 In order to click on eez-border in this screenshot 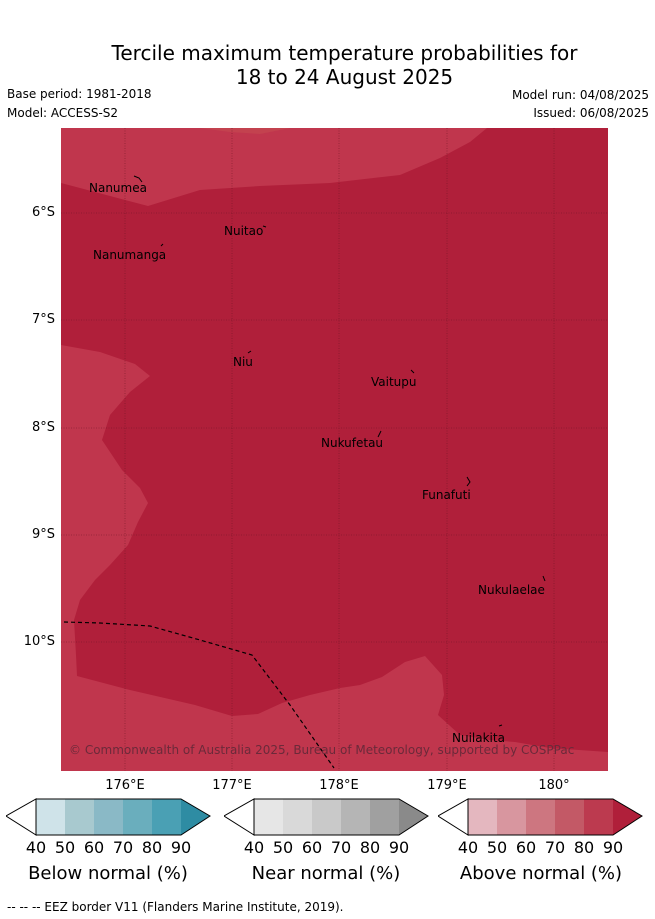, I will do `click(199, 695)`.